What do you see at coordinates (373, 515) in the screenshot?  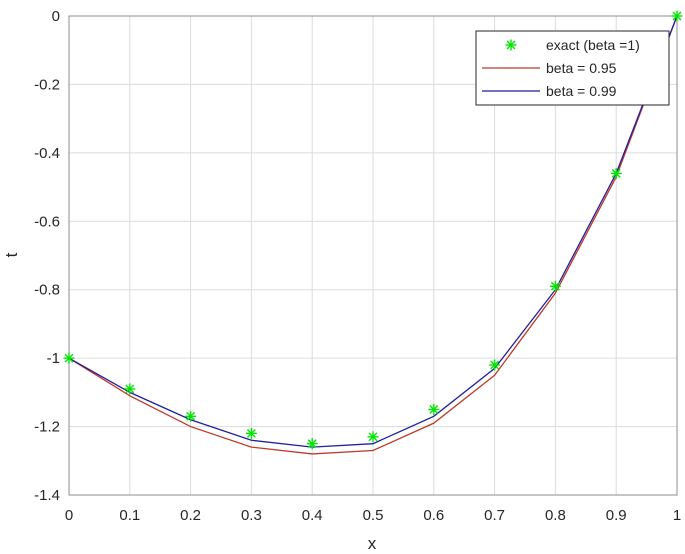 I see `x-tick-label: 0.5` at bounding box center [373, 515].